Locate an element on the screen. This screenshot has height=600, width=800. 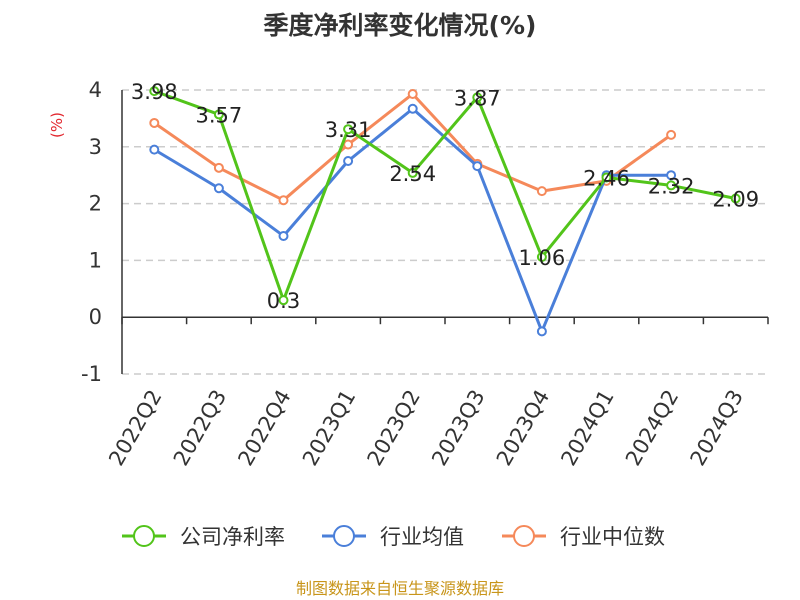
x-tick-label: 2023Q2 is located at coordinates (394, 428).